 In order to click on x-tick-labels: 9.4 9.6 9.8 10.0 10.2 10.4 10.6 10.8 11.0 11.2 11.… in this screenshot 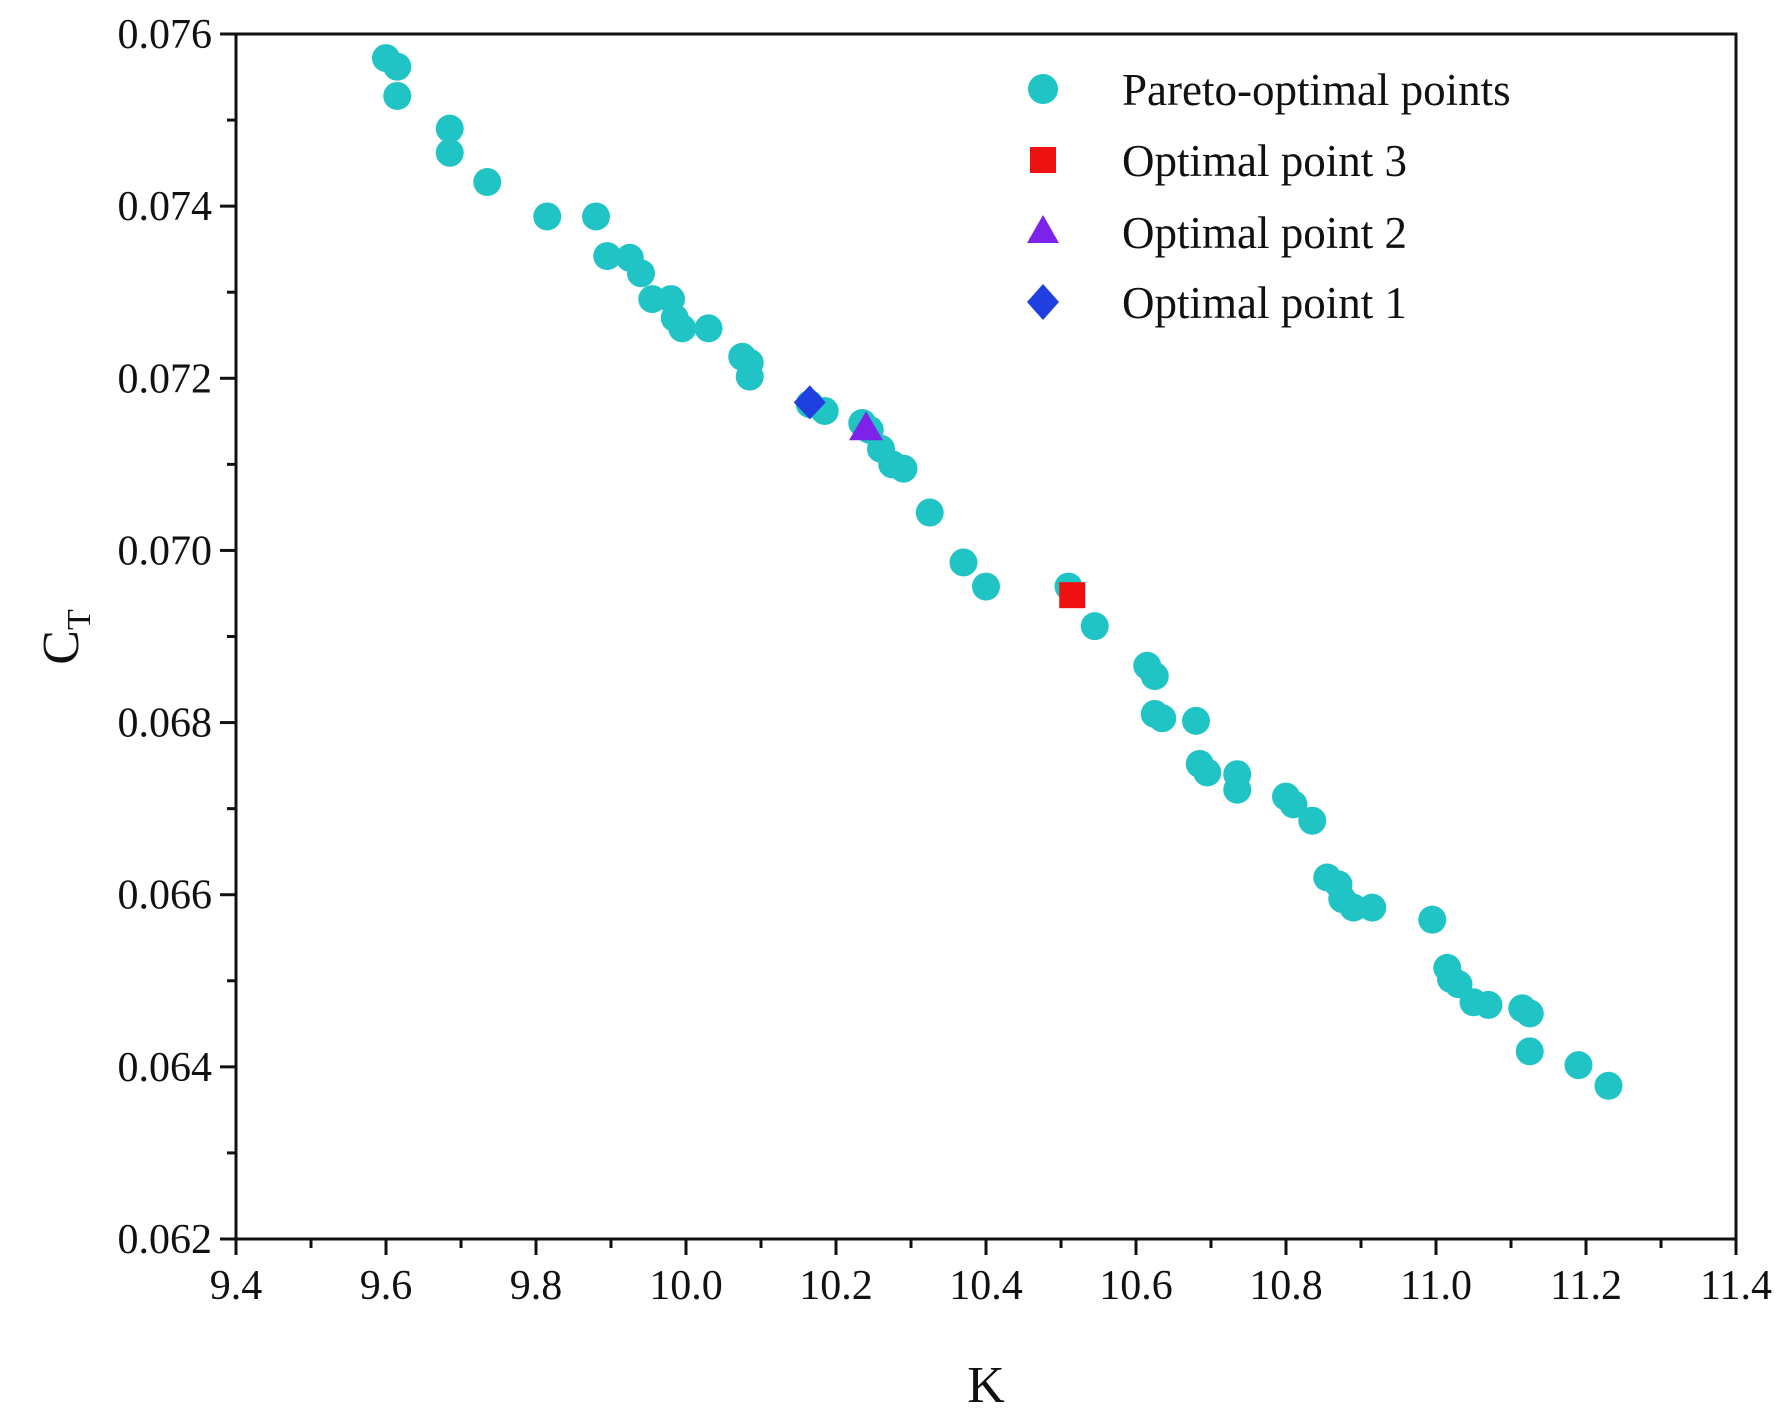, I will do `click(991, 1286)`.